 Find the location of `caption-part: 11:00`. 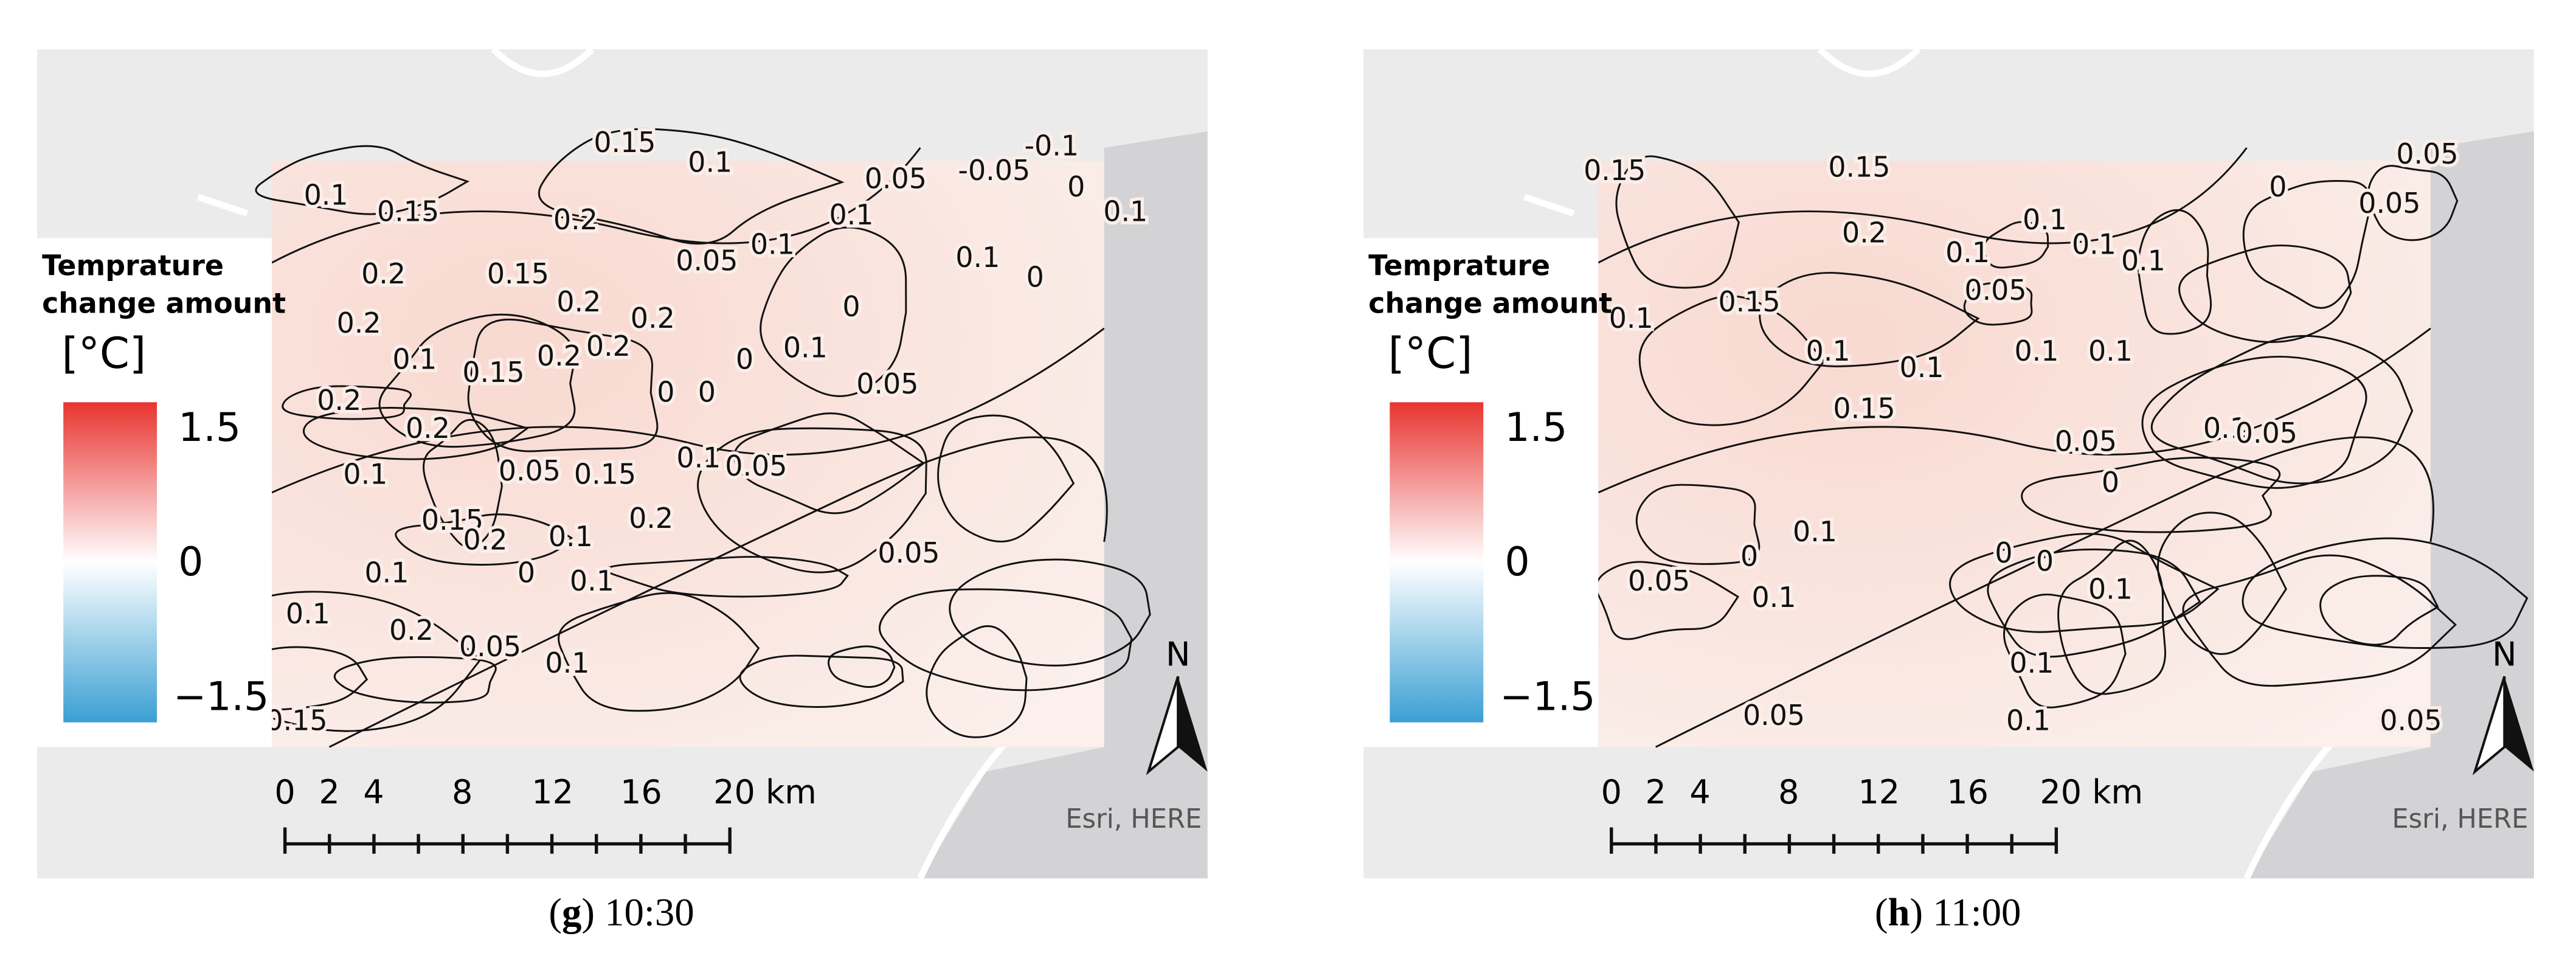

caption-part: 11:00 is located at coordinates (1972, 912).